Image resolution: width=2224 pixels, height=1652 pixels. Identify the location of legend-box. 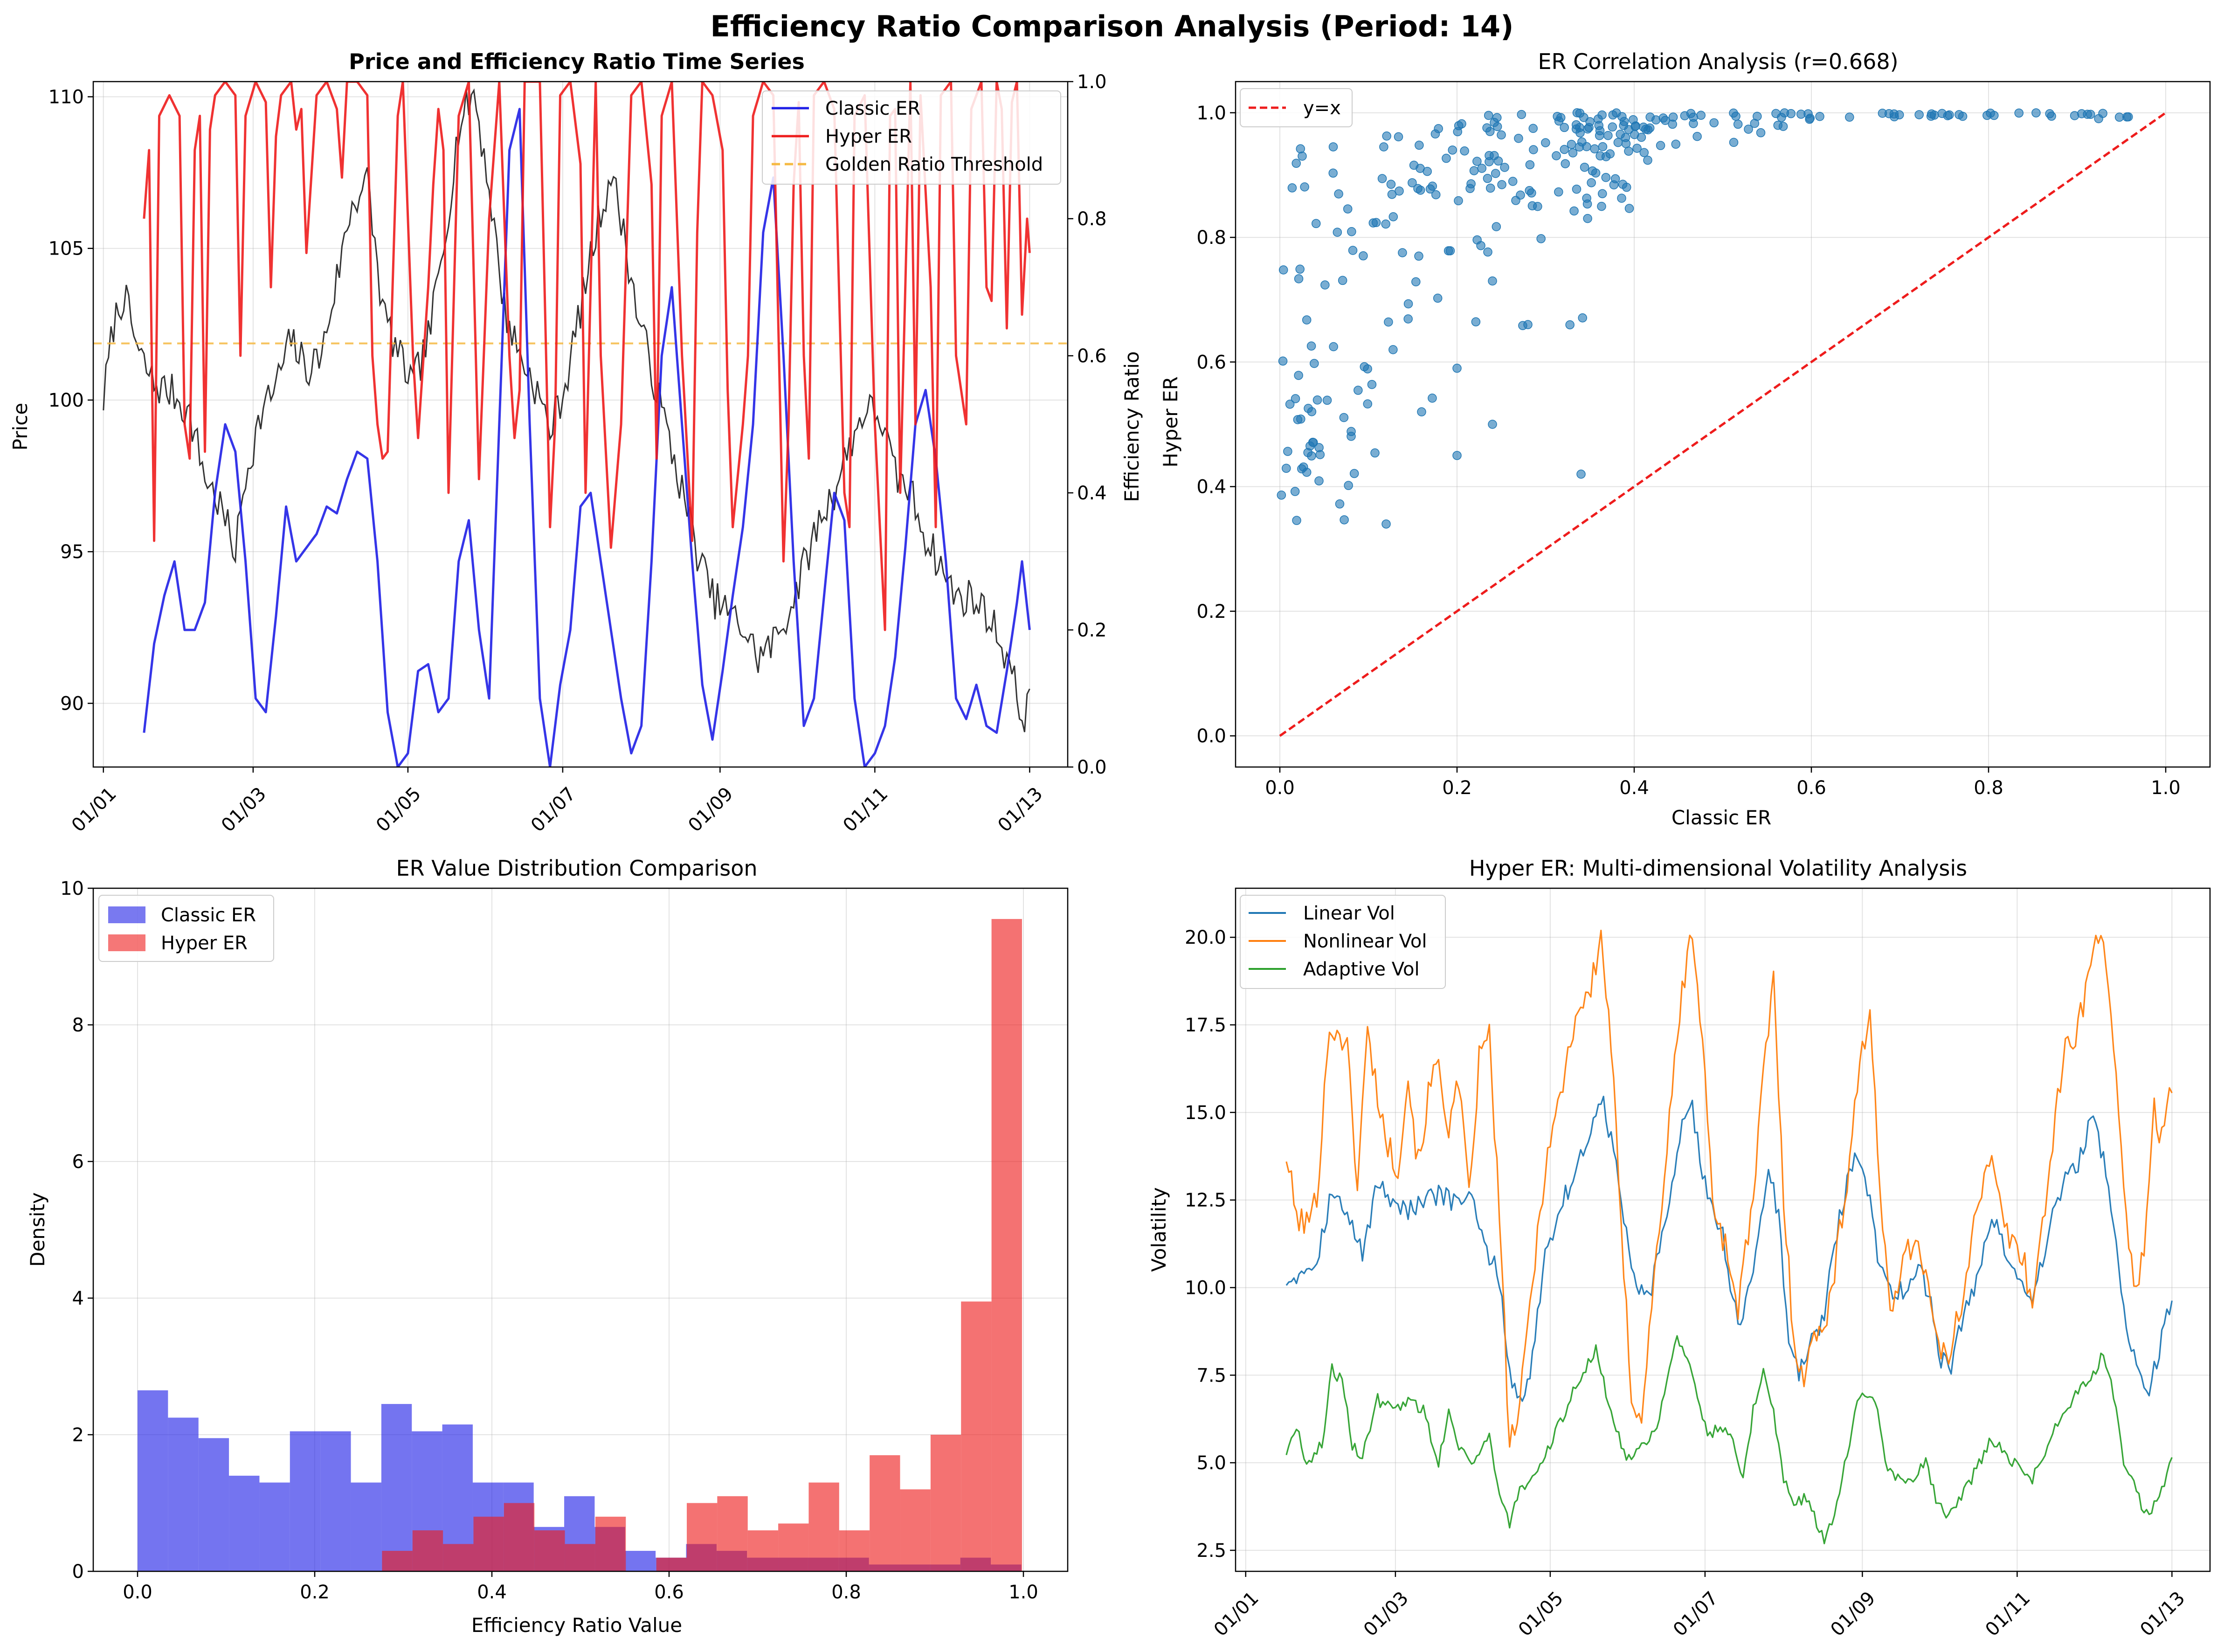
(1343, 942).